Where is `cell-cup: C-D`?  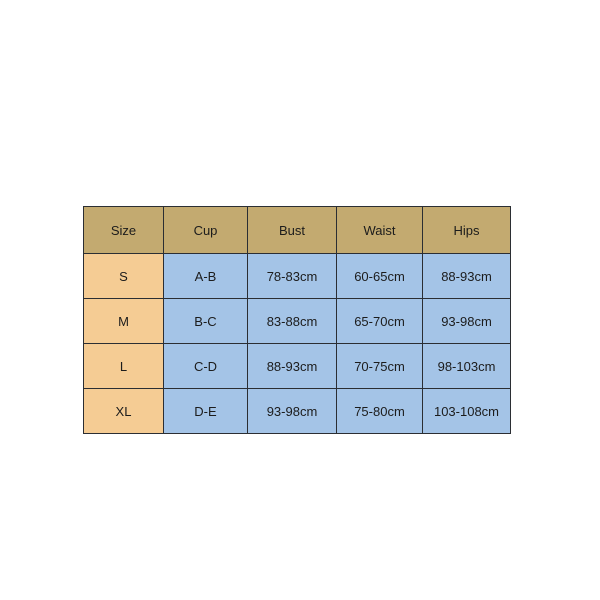
cell-cup: C-D is located at coordinates (205, 366).